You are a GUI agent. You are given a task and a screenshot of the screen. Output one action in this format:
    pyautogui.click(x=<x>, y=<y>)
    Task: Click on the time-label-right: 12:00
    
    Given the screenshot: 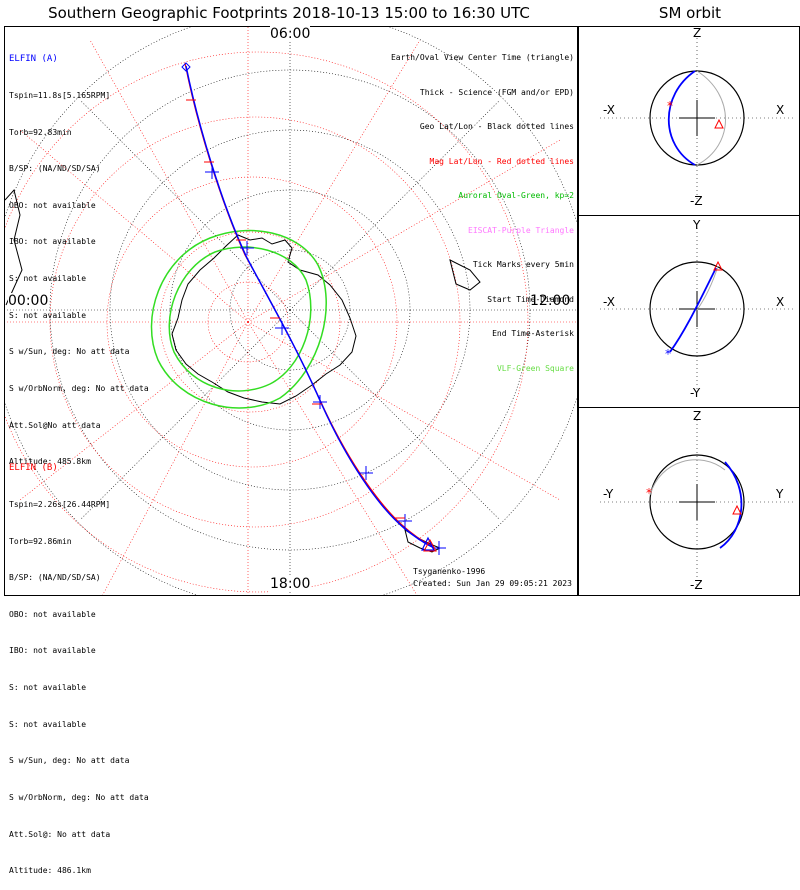 What is the action you would take?
    pyautogui.click(x=550, y=301)
    